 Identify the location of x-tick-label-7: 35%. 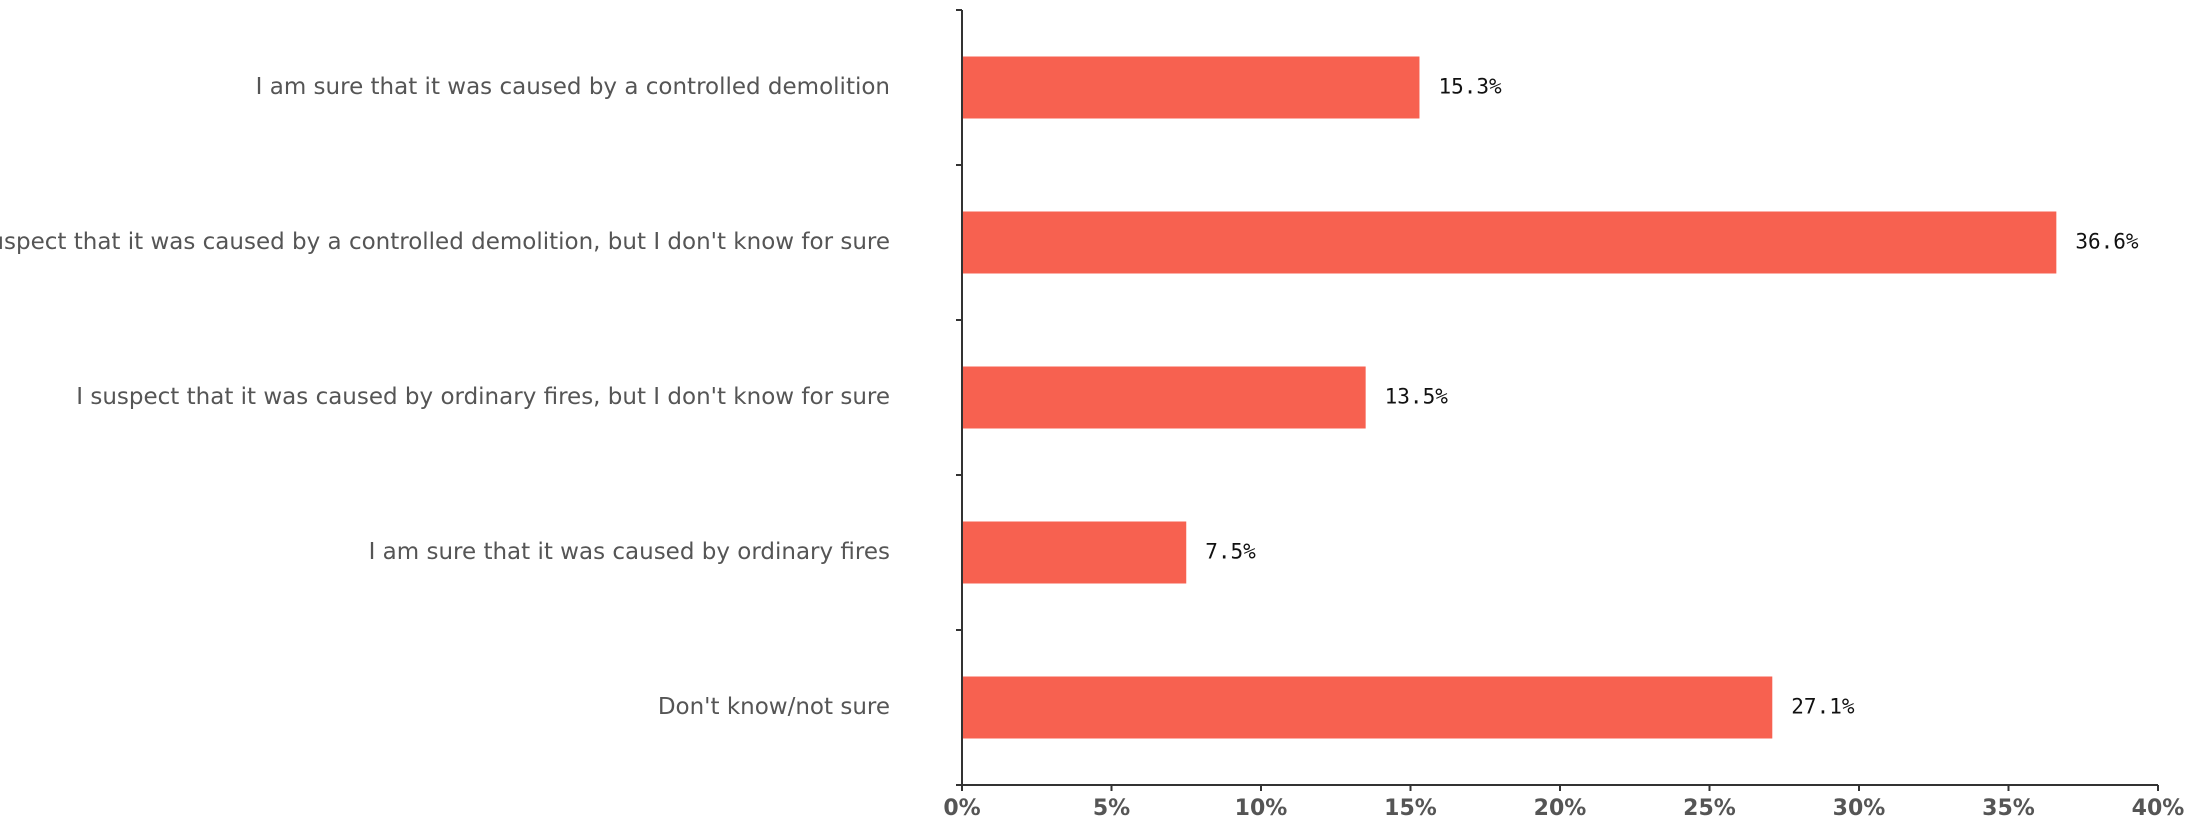
(2008, 808).